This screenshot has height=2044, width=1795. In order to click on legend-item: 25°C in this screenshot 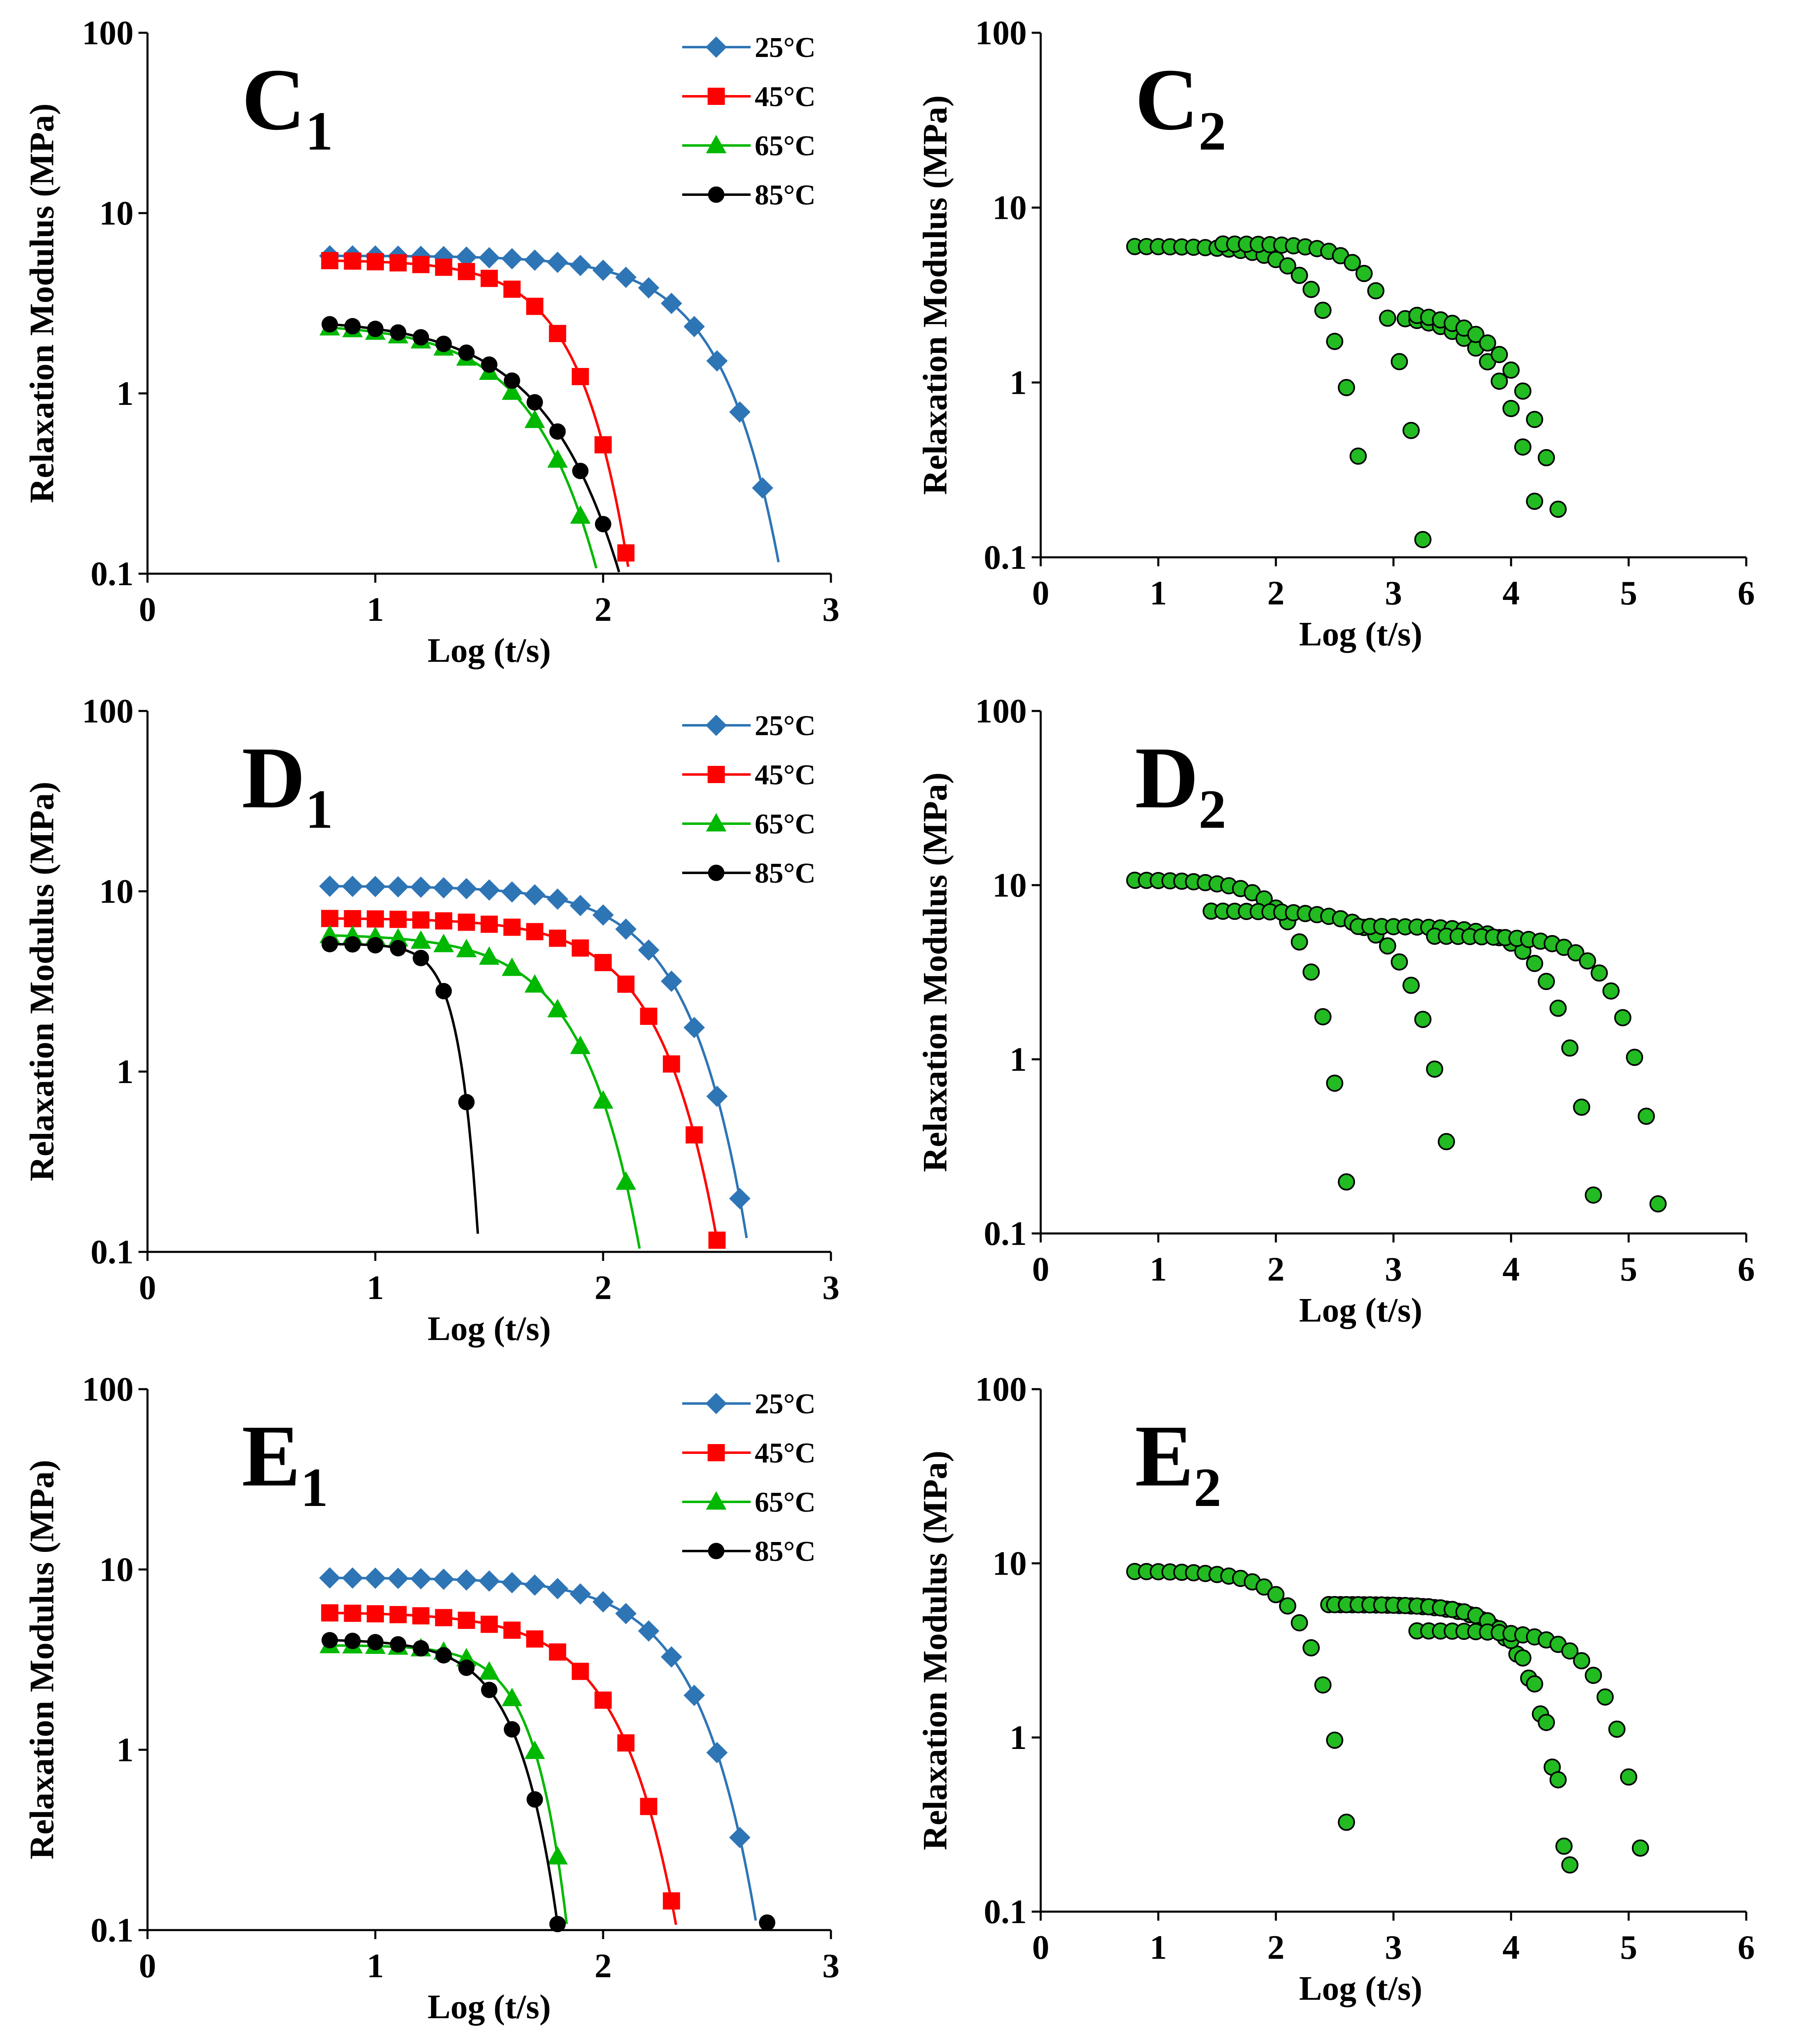, I will do `click(749, 726)`.